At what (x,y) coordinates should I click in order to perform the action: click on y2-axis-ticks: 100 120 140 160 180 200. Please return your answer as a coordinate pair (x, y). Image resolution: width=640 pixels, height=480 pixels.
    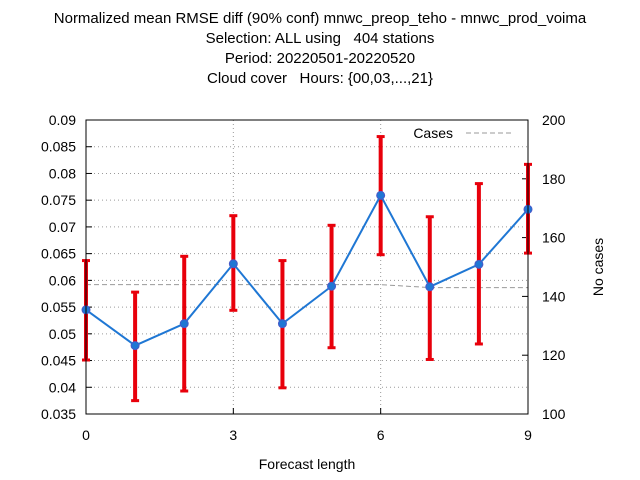
    Looking at the image, I should click on (544, 267).